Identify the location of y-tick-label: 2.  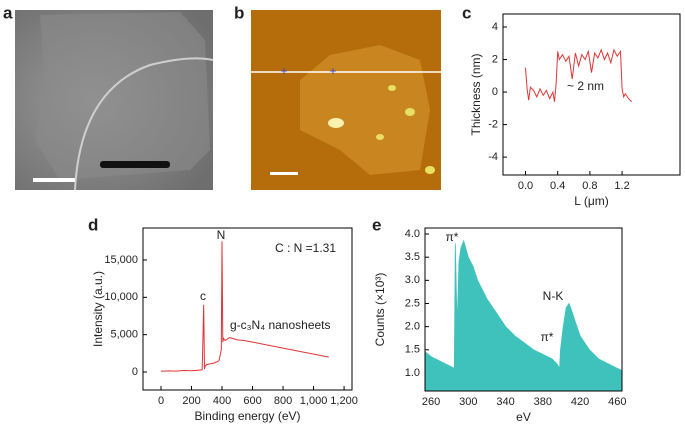
(495, 59).